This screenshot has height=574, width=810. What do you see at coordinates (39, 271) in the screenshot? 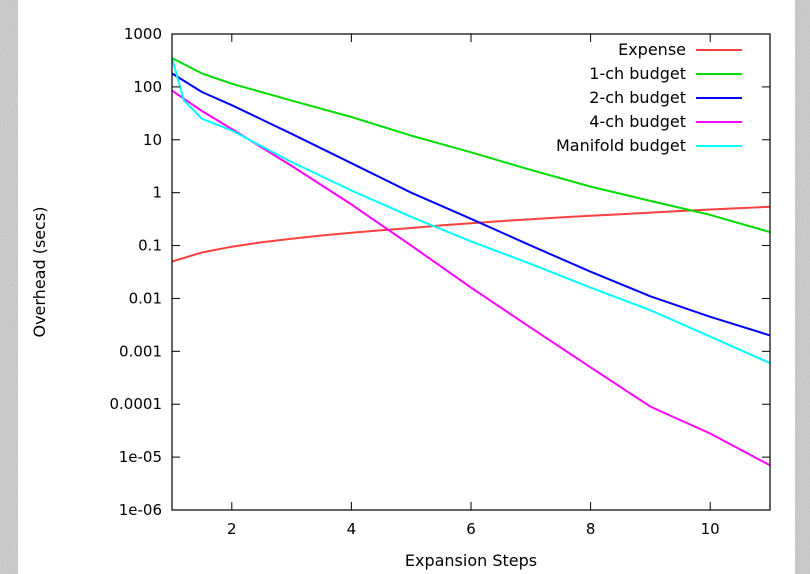
I see `y-axis-label: Overhead (secs)` at bounding box center [39, 271].